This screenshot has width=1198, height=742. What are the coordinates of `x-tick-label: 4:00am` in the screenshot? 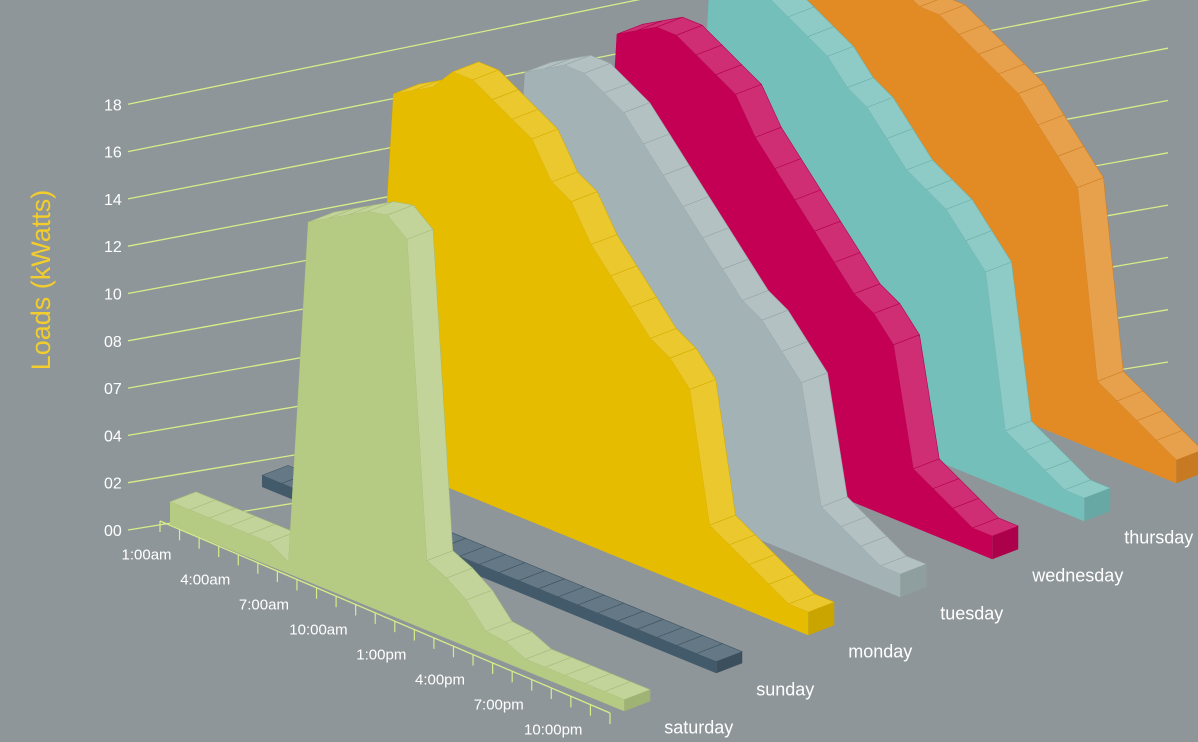 It's located at (205, 579).